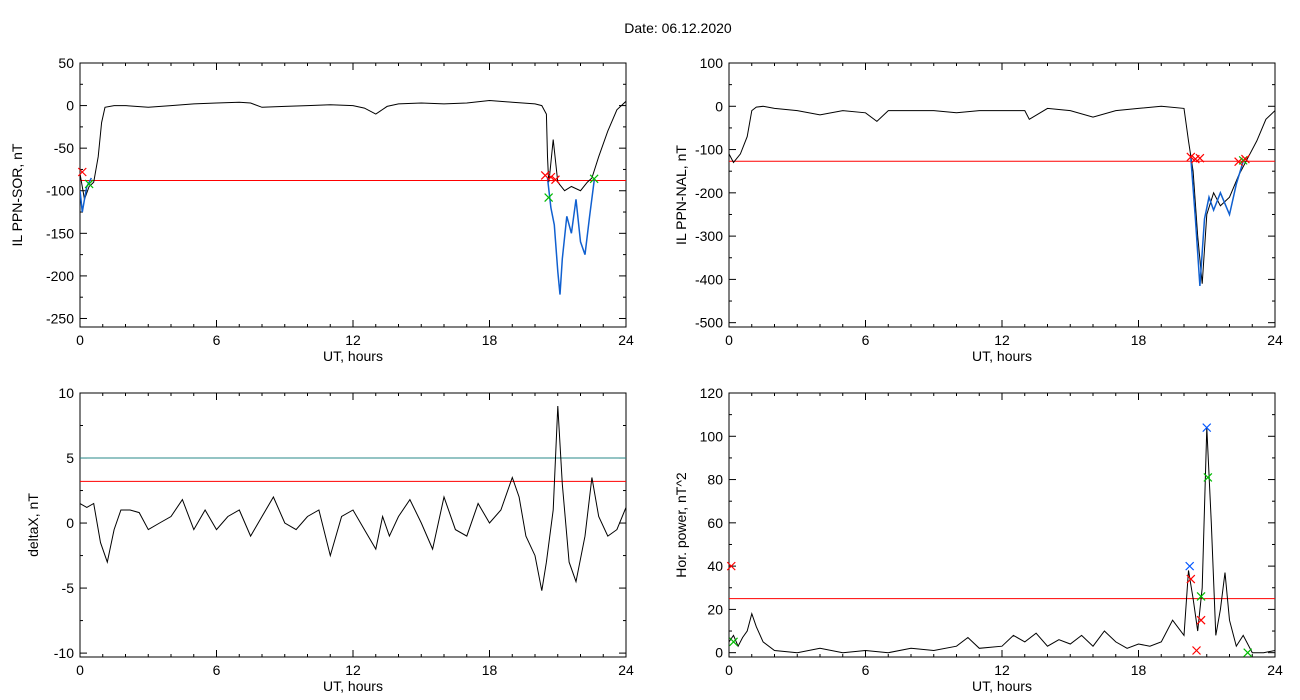 Image resolution: width=1300 pixels, height=700 pixels. What do you see at coordinates (709, 279) in the screenshot?
I see `y-tick-label: -400` at bounding box center [709, 279].